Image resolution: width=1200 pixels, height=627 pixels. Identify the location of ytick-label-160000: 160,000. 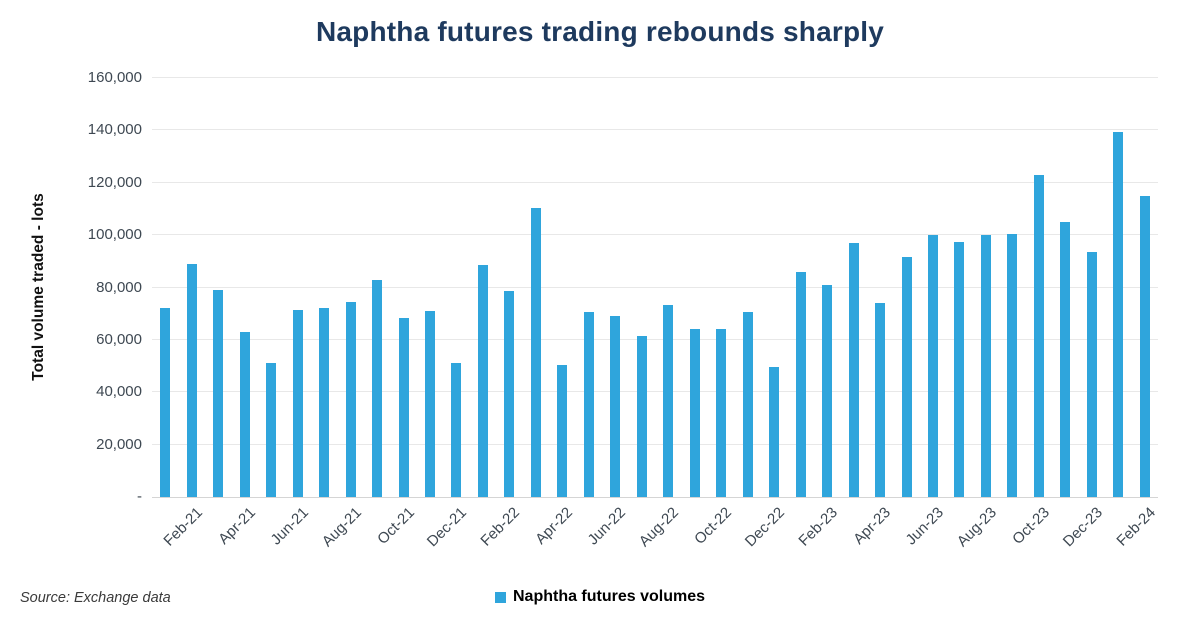
(114, 77).